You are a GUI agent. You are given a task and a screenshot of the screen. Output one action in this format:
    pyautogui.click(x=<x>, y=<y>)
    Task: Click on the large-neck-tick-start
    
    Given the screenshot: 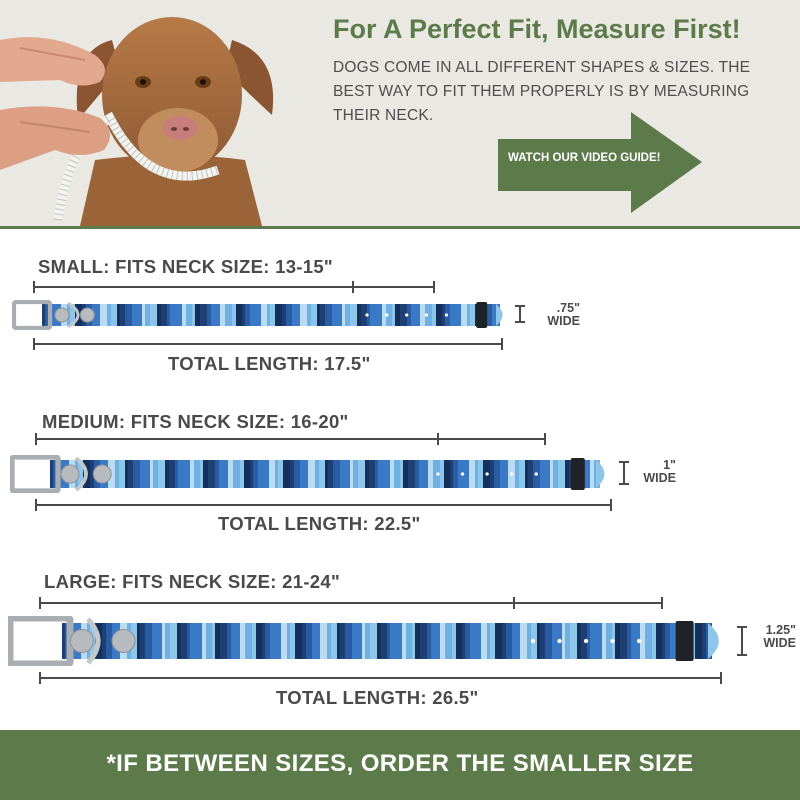 What is the action you would take?
    pyautogui.click(x=40, y=603)
    